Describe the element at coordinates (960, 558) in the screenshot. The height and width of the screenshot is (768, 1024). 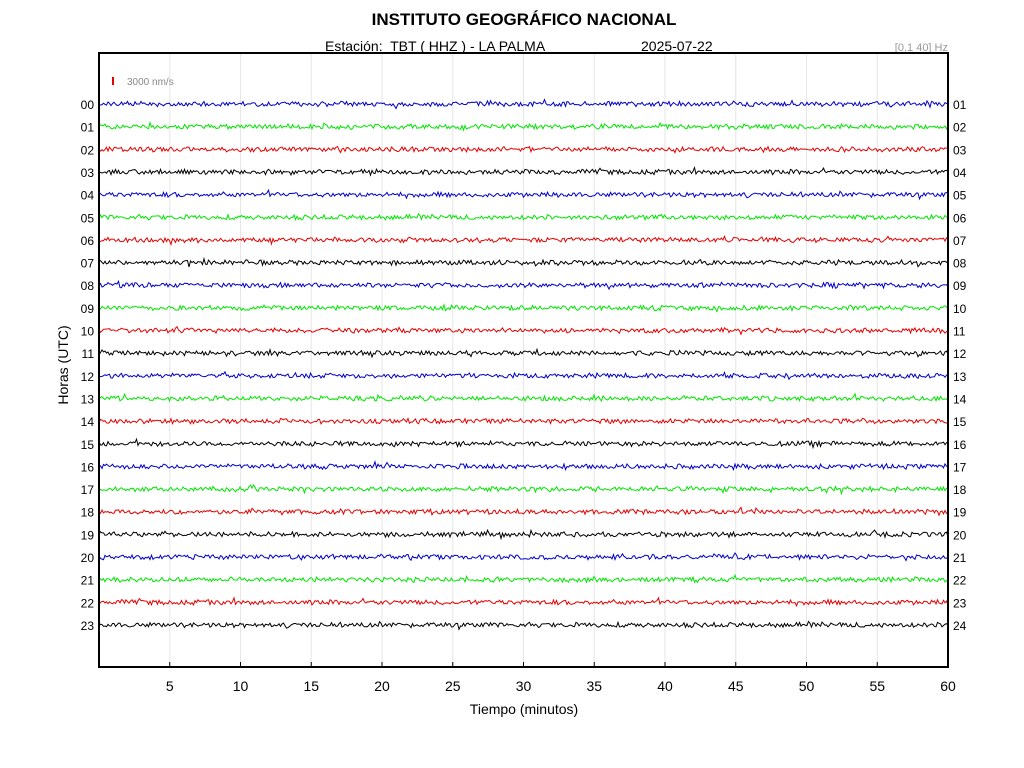
I see `hour-label-right: 21` at that location.